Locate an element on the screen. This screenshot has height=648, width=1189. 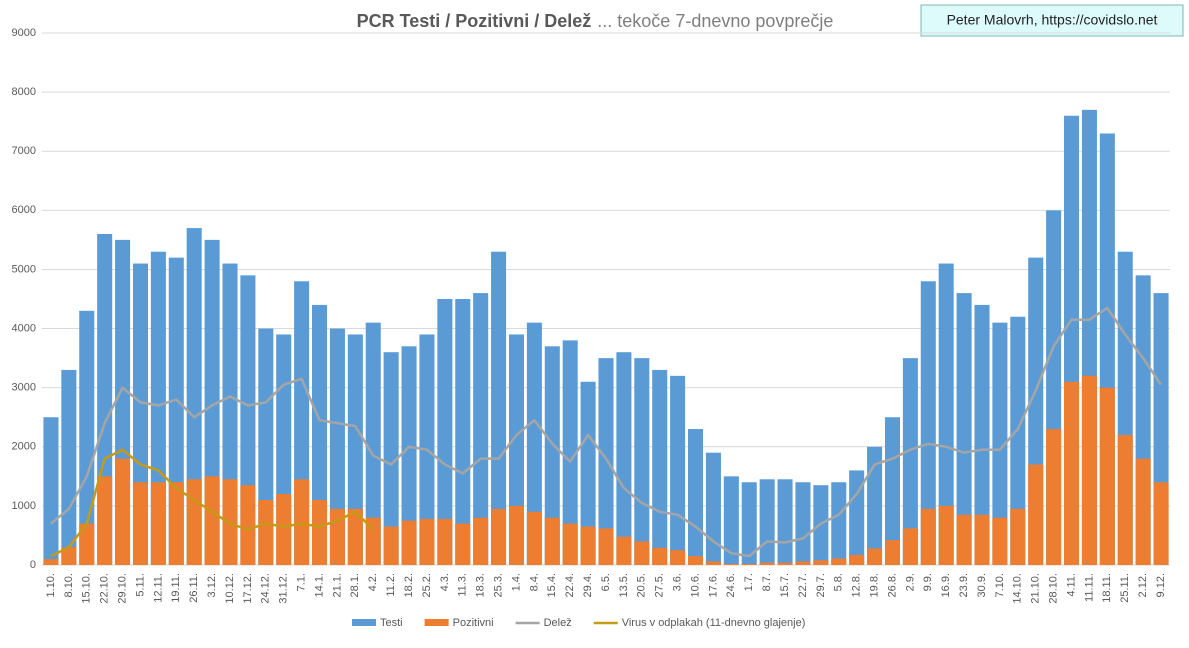
x-tick-label: 22.4. is located at coordinates (570, 585).